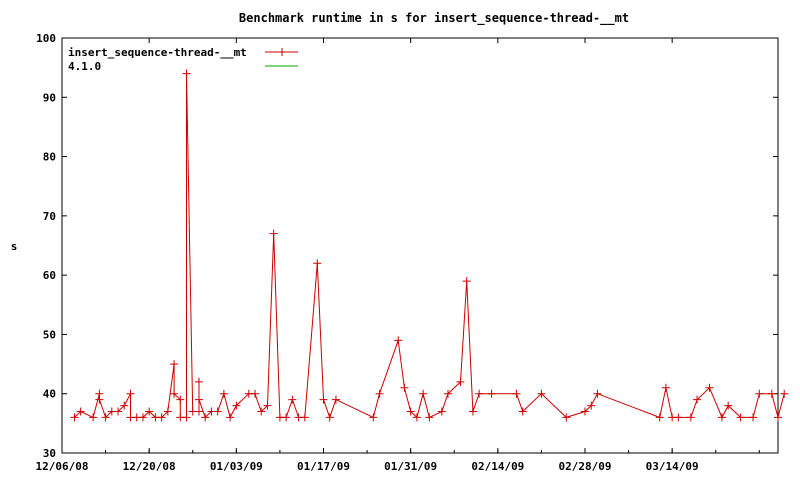 The height and width of the screenshot is (480, 800). Describe the element at coordinates (584, 466) in the screenshot. I see `x-tick-label: 02/28/09` at that location.